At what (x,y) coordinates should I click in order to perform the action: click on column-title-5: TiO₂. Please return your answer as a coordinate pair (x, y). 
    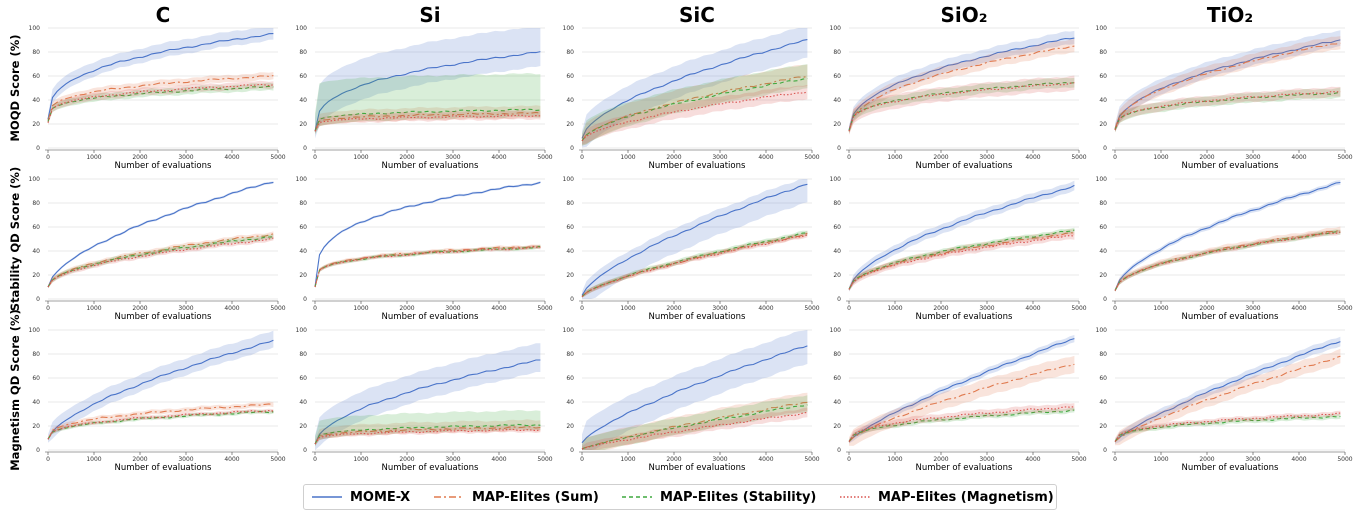
    Looking at the image, I should click on (1230, 15).